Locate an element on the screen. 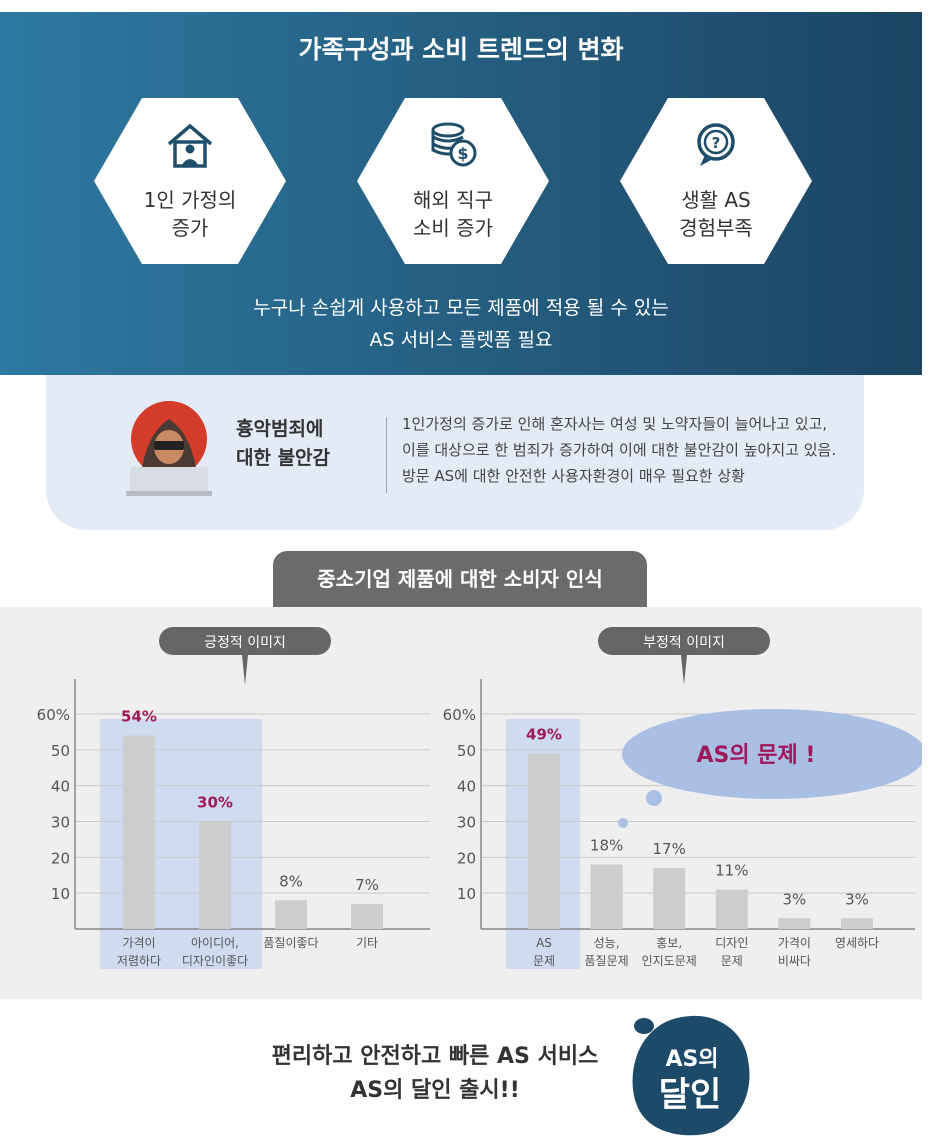 The height and width of the screenshot is (1143, 932). card-overseas-purchase: $ 해외 직구 소비 증가 is located at coordinates (453, 181).